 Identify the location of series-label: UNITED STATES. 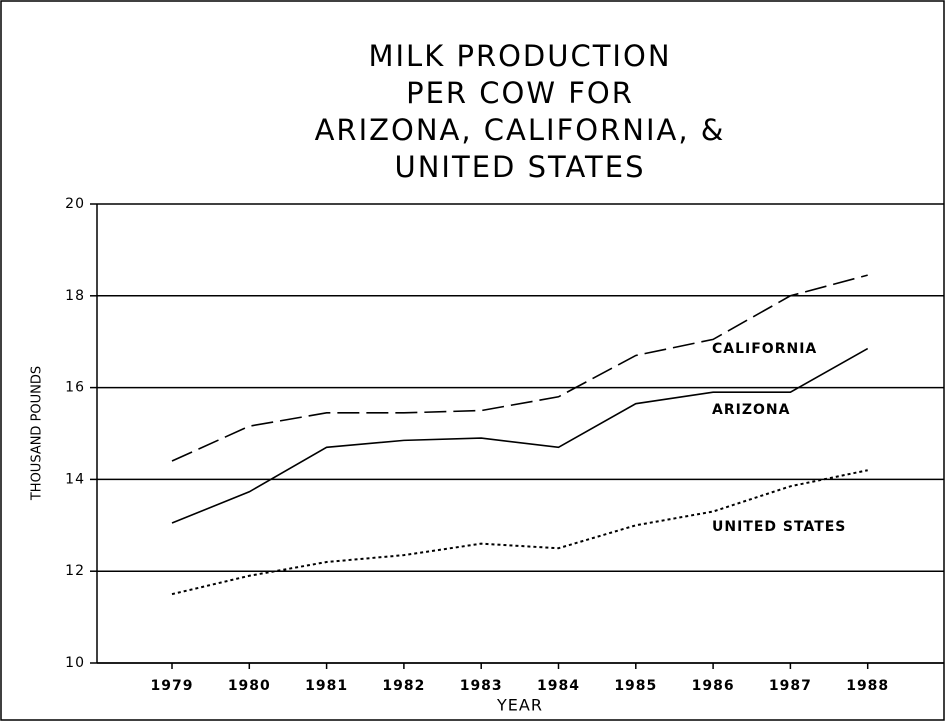
(779, 527).